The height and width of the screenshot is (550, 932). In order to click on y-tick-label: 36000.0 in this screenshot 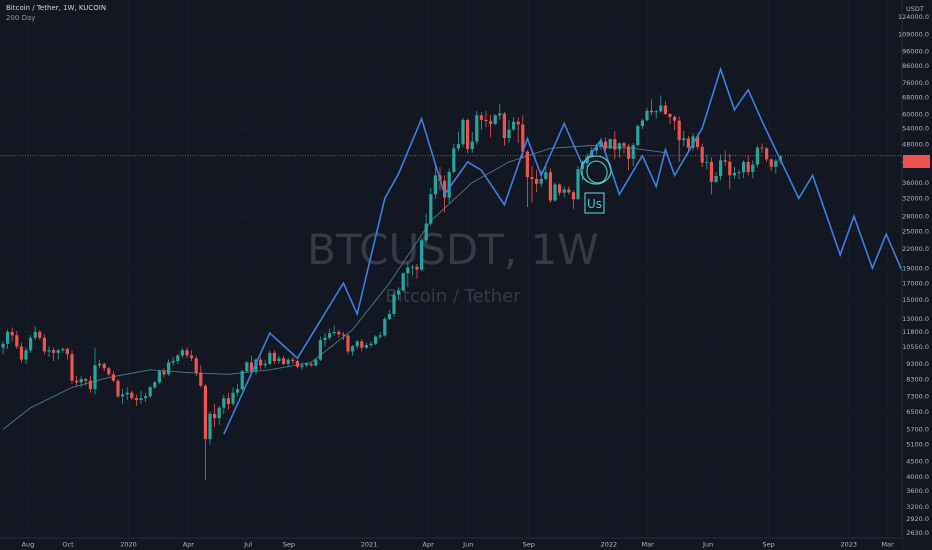, I will do `click(915, 183)`.